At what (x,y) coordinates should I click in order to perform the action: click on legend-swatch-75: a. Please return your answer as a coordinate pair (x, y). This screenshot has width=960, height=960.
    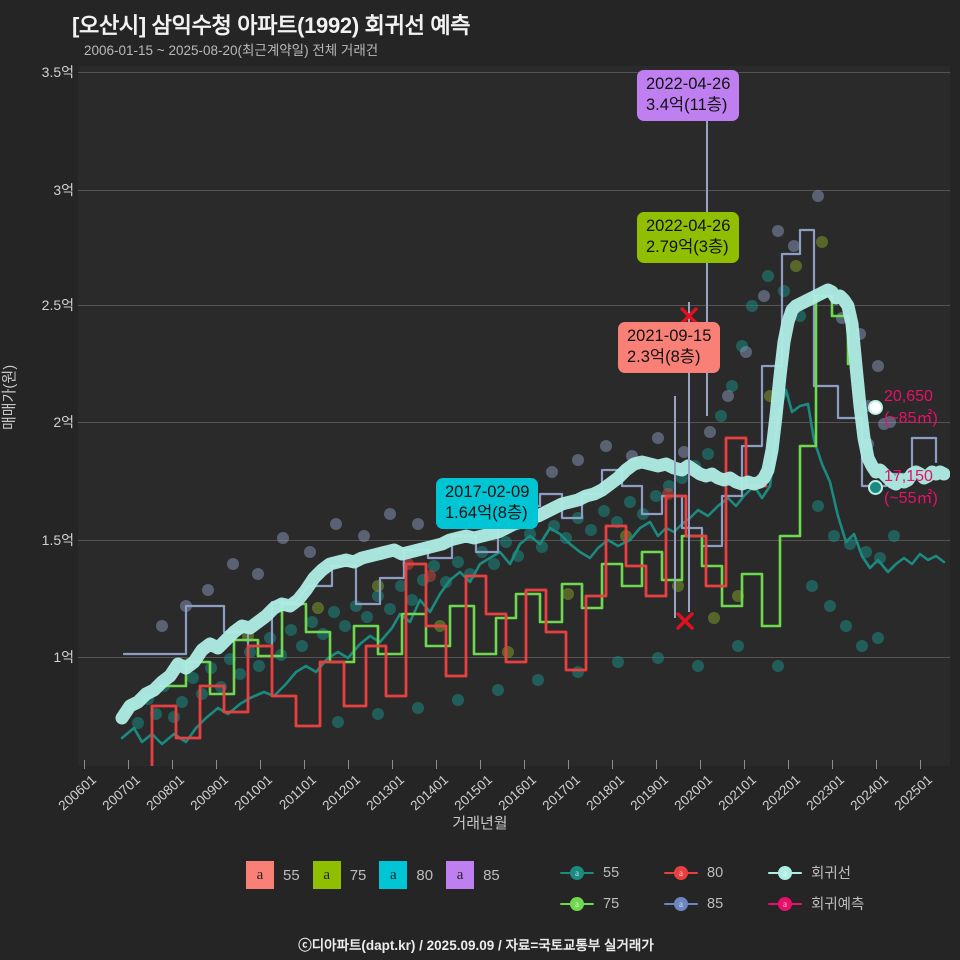
    Looking at the image, I should click on (326, 875).